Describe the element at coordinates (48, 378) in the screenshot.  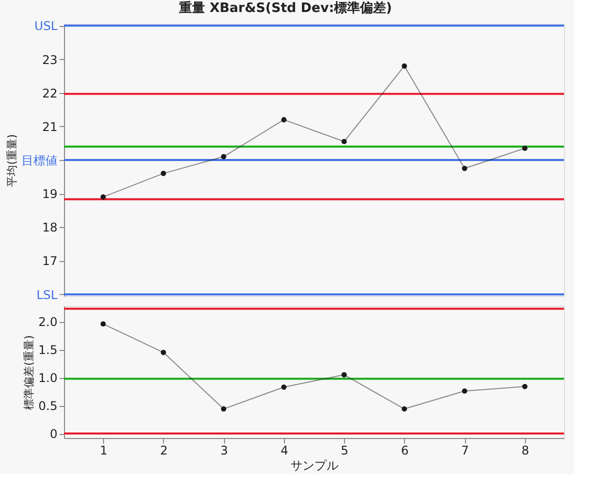
I see `y-tick-label: 1.0` at that location.